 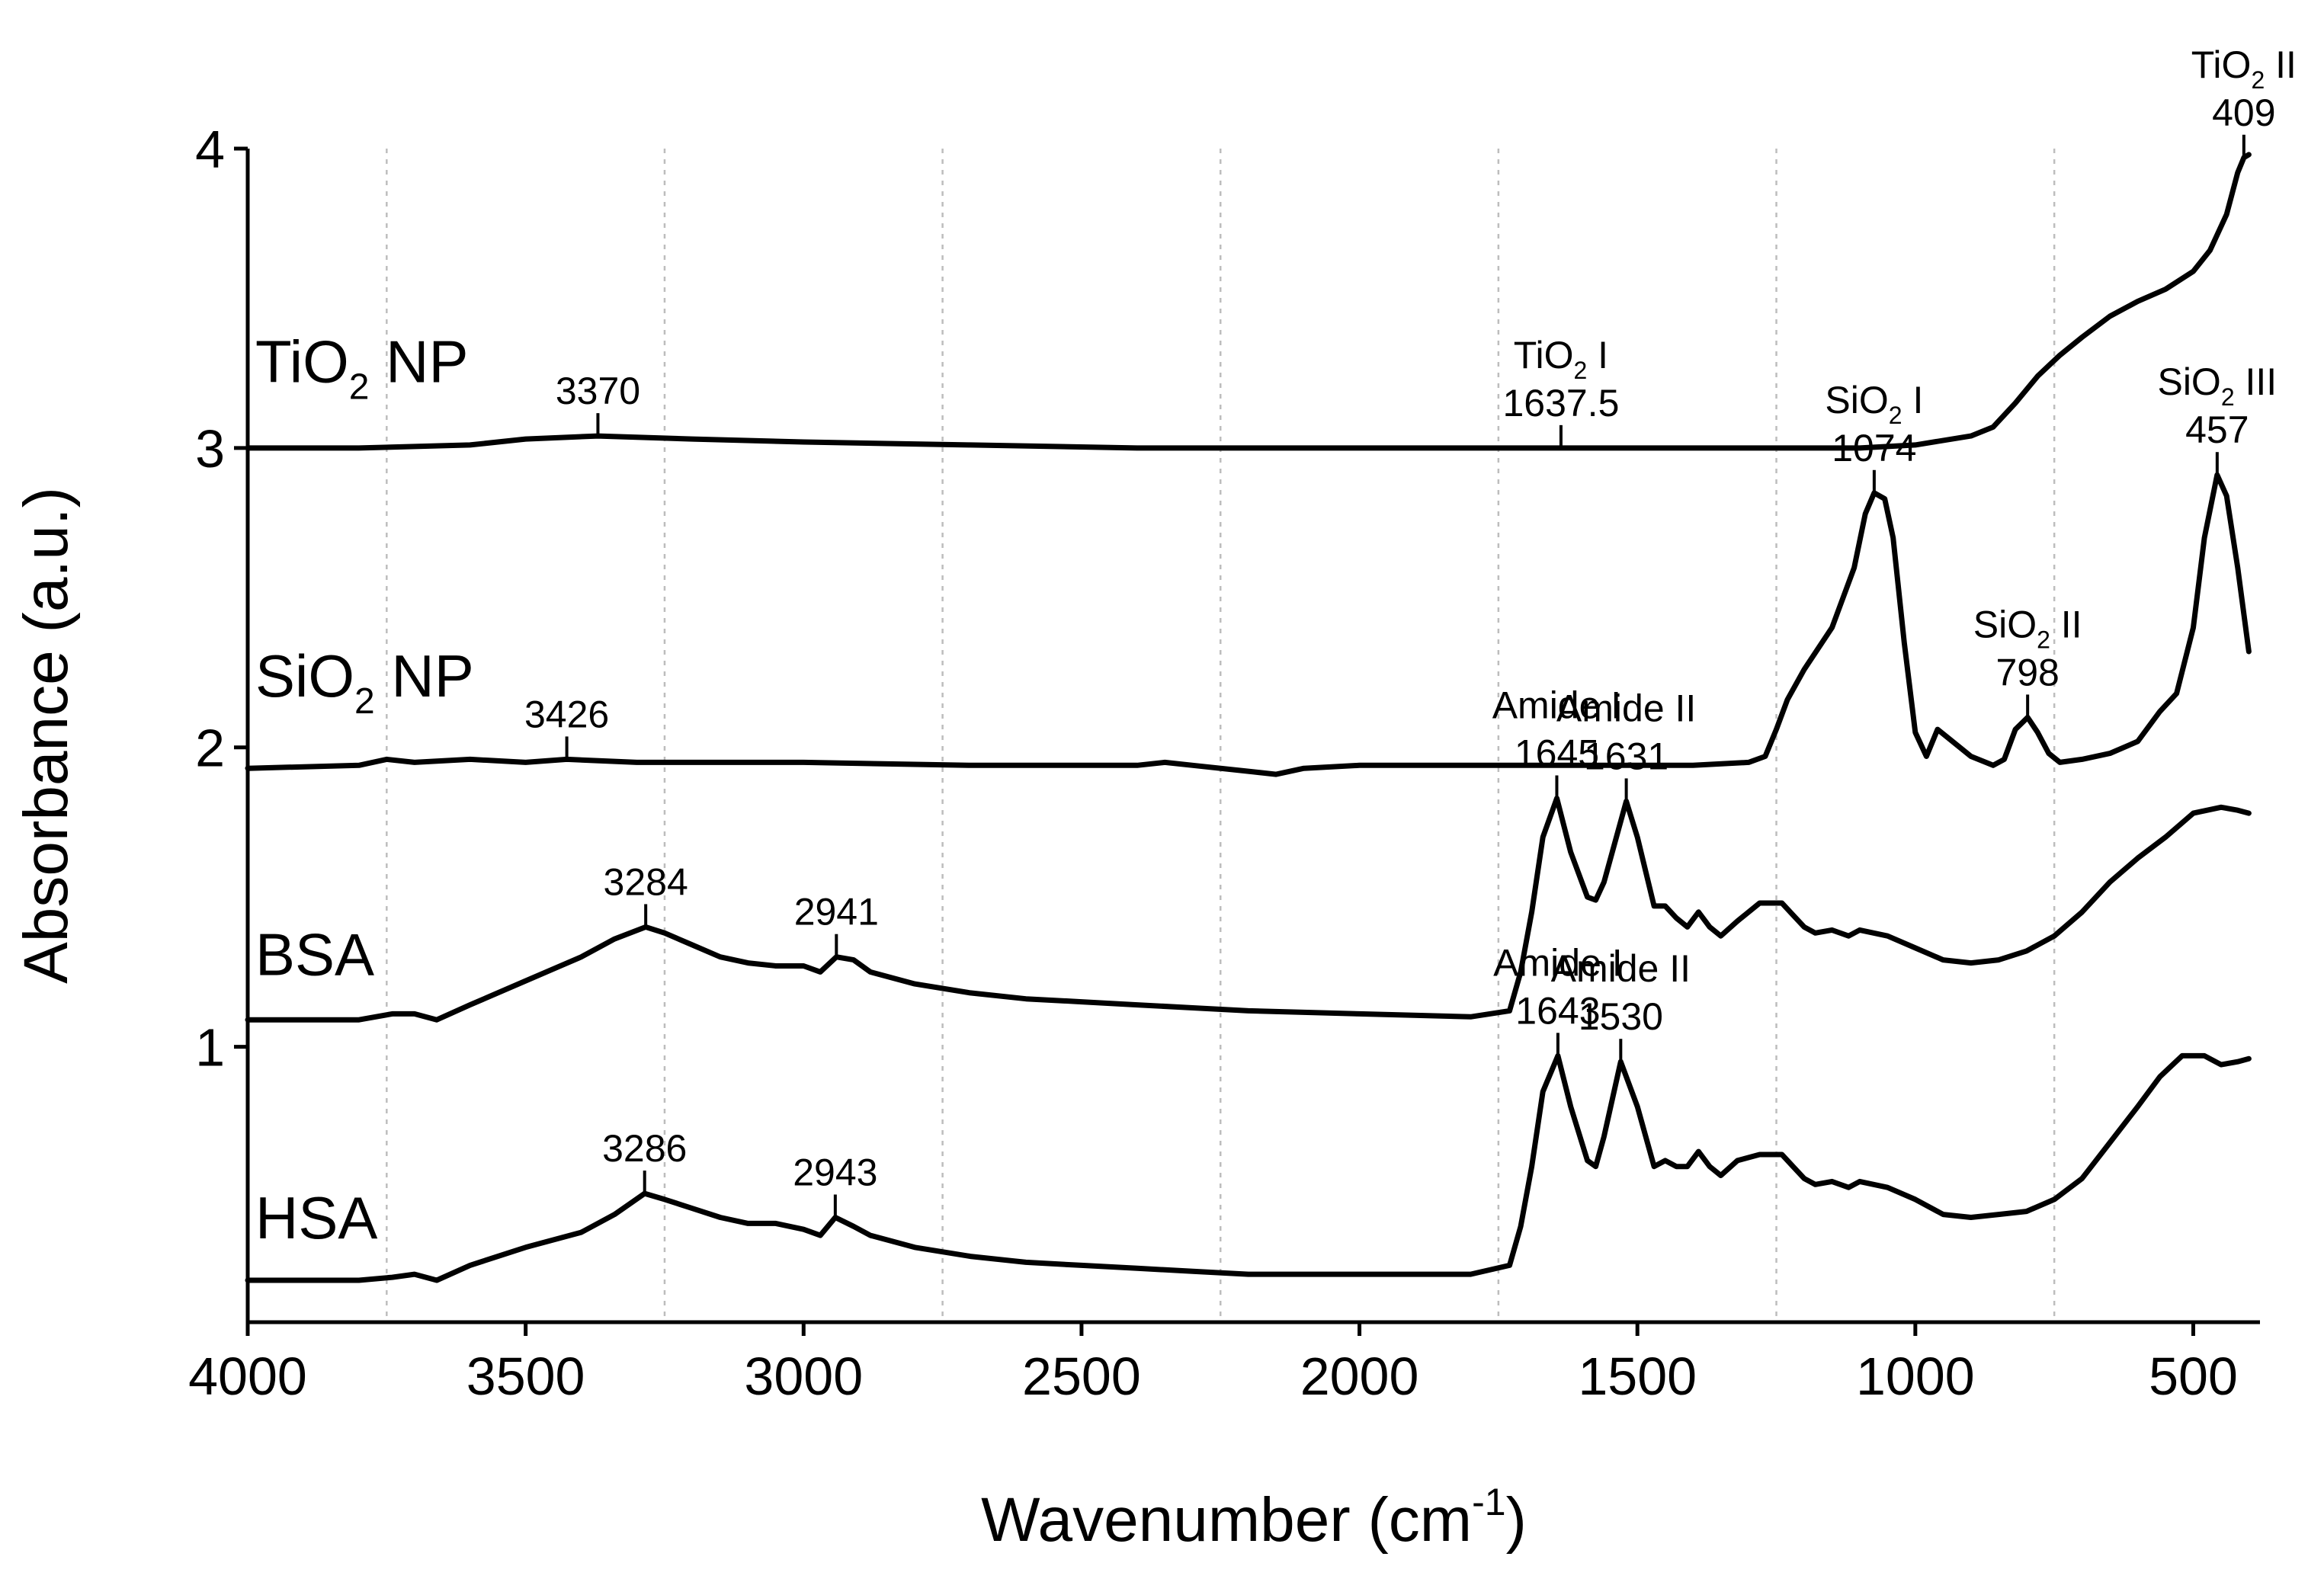 I want to click on series-labels: HSA BSA SiO2 NP TiO2 NP, so click(x=364, y=789).